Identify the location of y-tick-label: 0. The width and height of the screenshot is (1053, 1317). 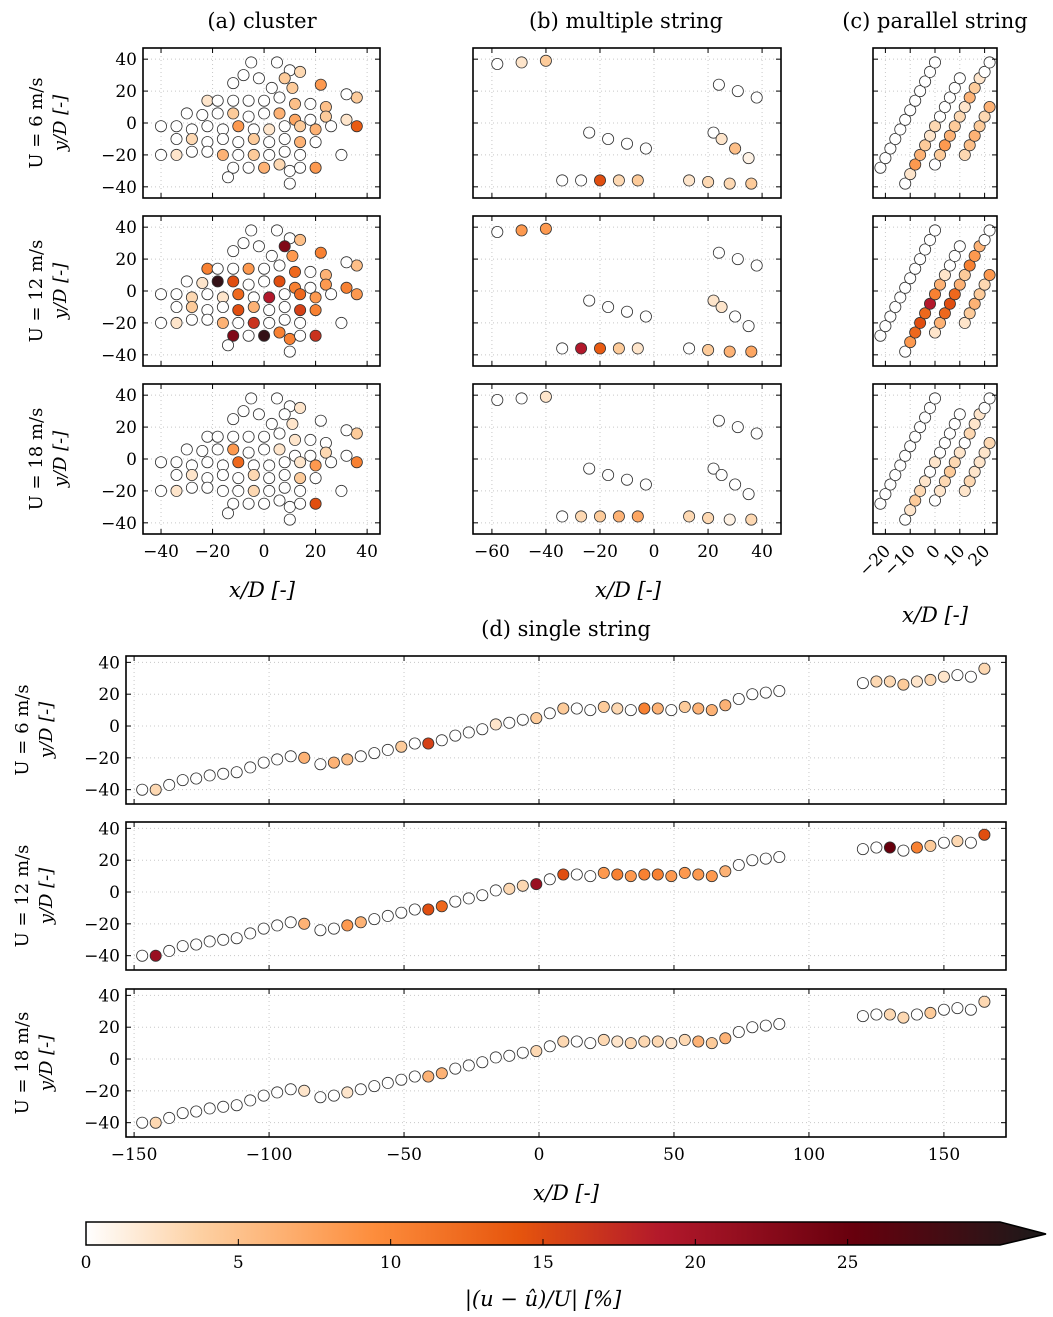
(131, 124).